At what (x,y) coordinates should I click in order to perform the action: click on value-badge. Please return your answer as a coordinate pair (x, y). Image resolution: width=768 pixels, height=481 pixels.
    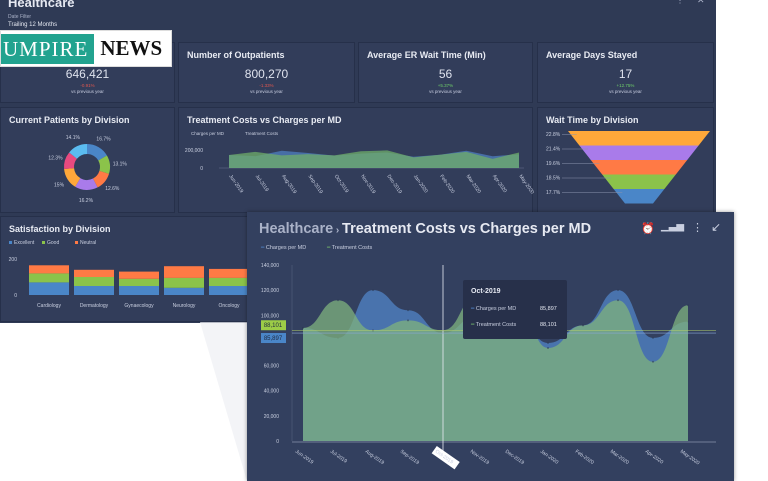
    Looking at the image, I should click on (273, 325).